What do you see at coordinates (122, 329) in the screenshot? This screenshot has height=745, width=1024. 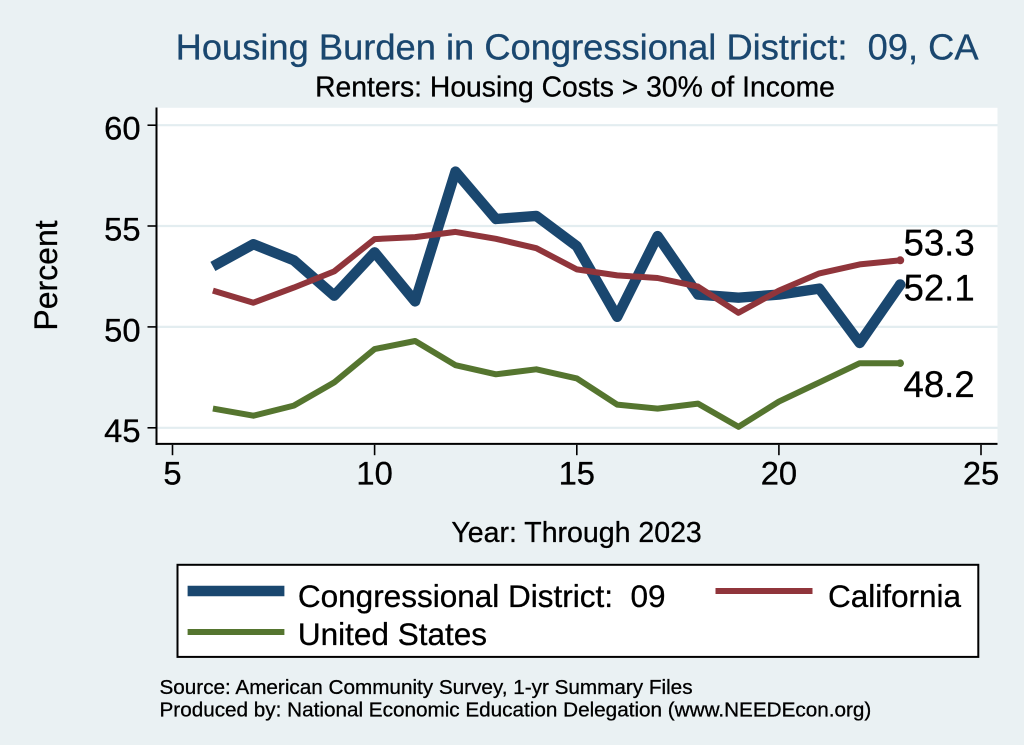 I see `svg-text: 50` at bounding box center [122, 329].